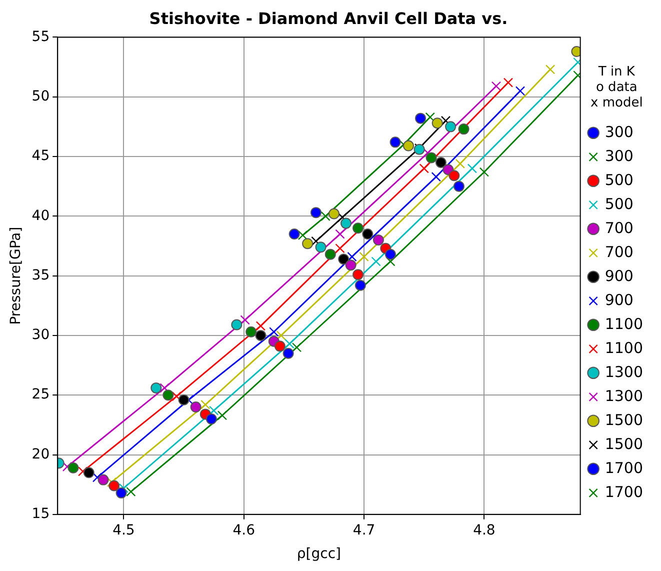  What do you see at coordinates (41, 275) in the screenshot?
I see `y-tick-label: 35` at bounding box center [41, 275].